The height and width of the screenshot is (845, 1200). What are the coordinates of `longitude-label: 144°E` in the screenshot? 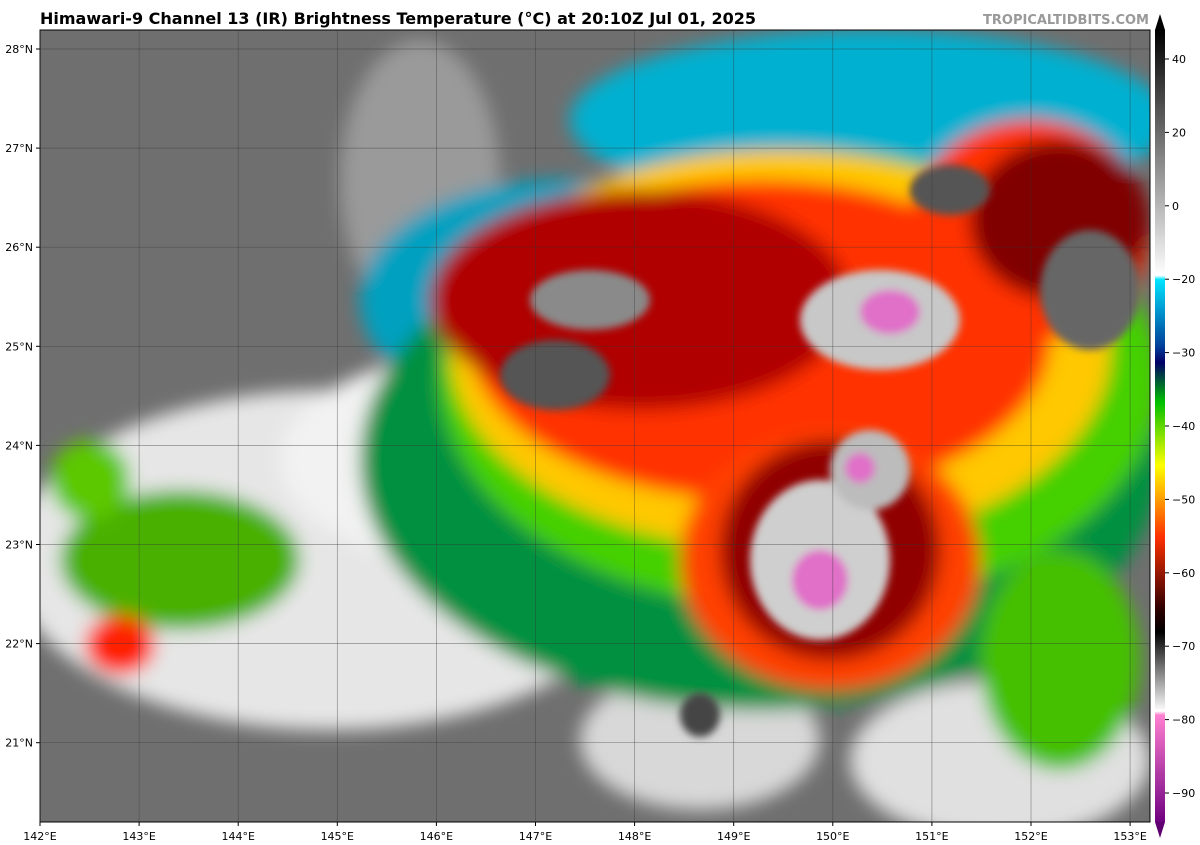 It's located at (237, 836).